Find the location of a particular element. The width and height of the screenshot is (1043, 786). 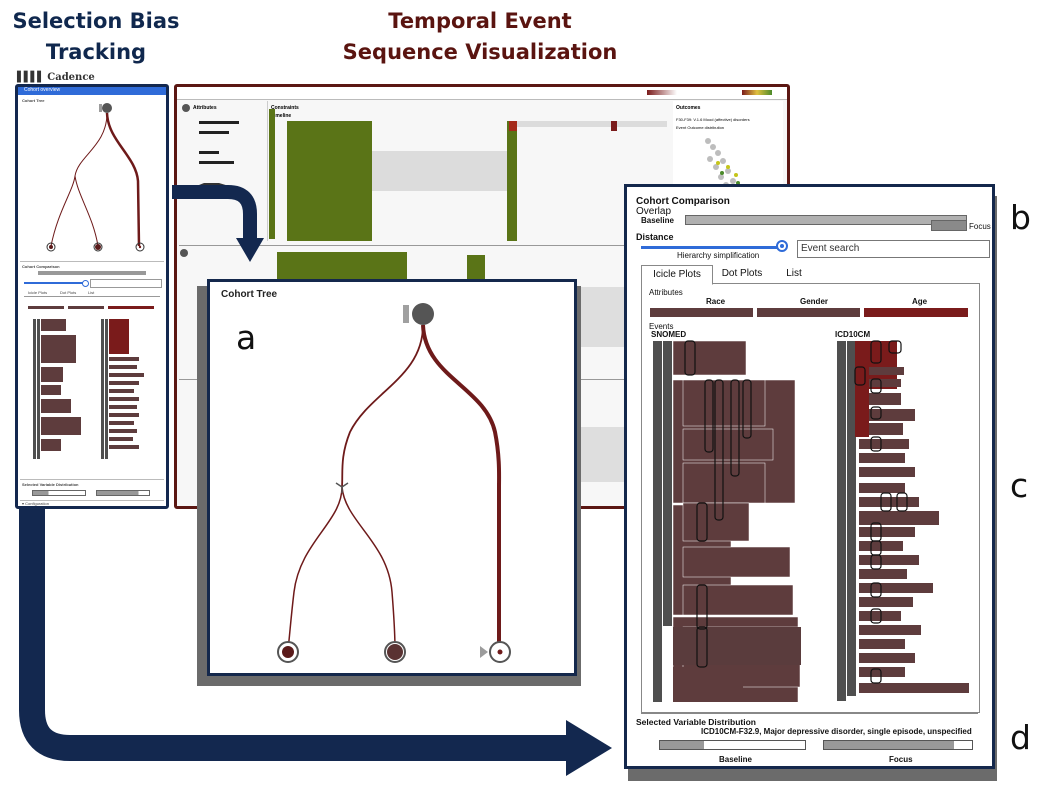

timeline-bar is located at coordinates (272, 174).